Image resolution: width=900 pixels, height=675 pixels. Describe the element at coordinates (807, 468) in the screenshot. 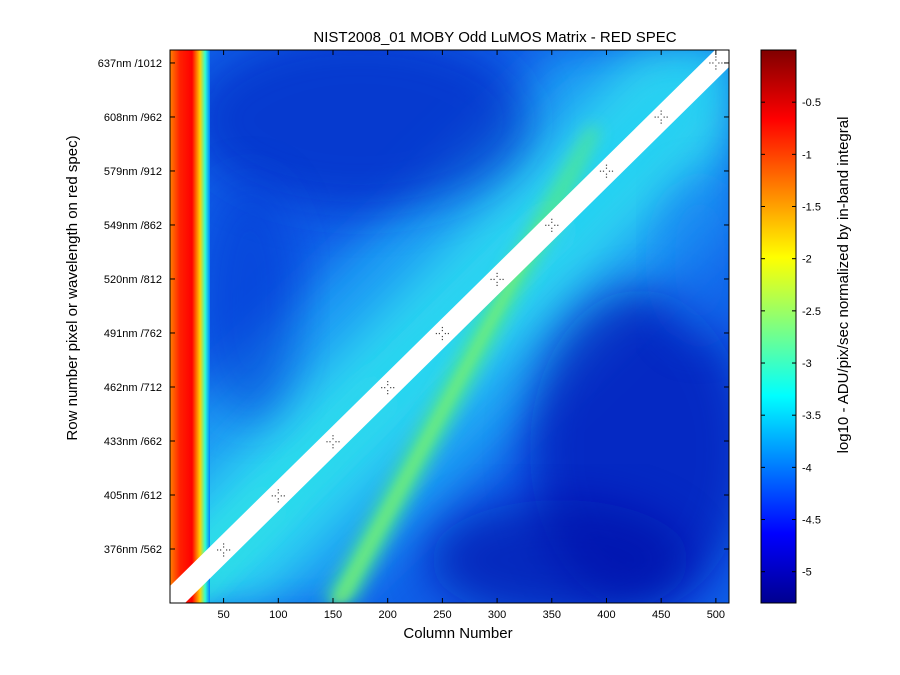

I see `colorbar-tick-label: -4` at that location.